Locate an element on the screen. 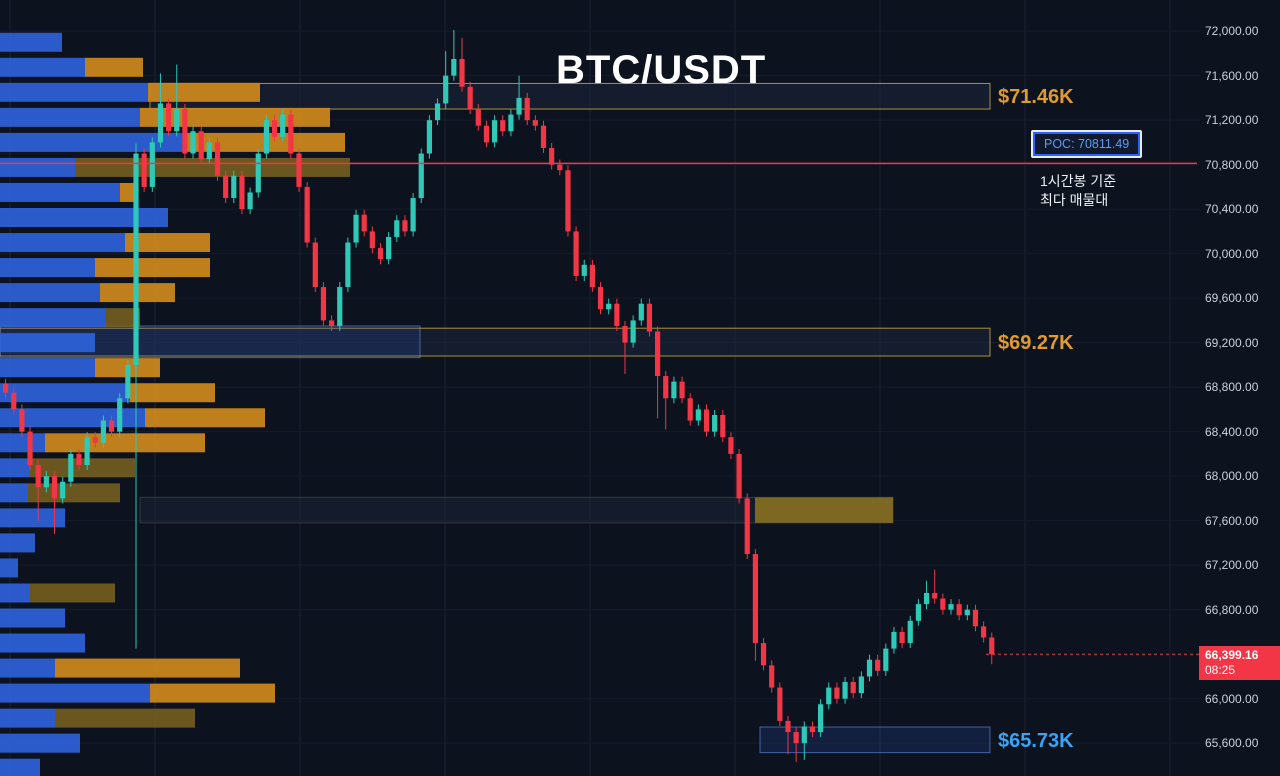 Image resolution: width=1280 pixels, height=776 pixels. y-axis-label: 65,600.00 is located at coordinates (1232, 743).